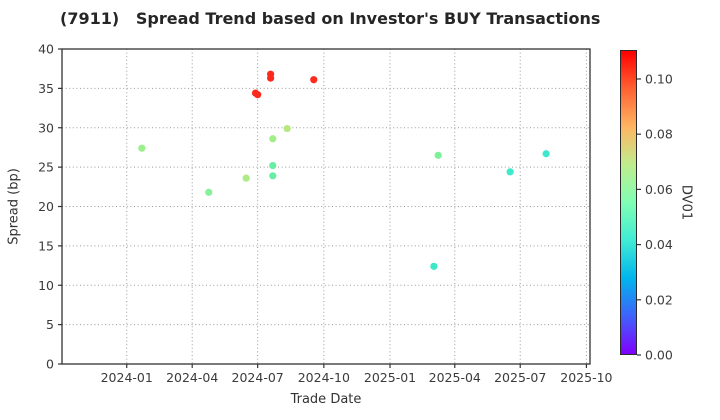 This screenshot has width=720, height=420. What do you see at coordinates (659, 244) in the screenshot?
I see `colorbar-tick-label: 0.04` at bounding box center [659, 244].